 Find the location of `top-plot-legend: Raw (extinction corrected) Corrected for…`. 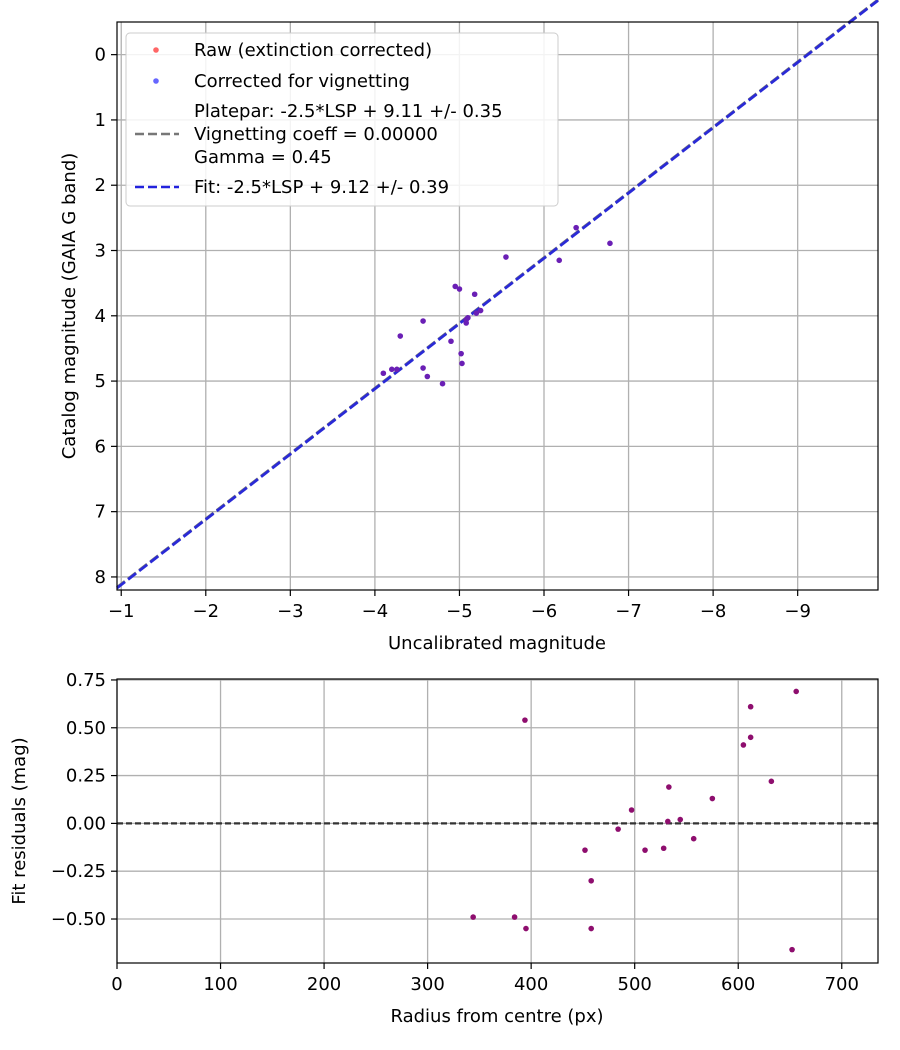

top-plot-legend: Raw (extinction corrected) Corrected for… is located at coordinates (342, 119).